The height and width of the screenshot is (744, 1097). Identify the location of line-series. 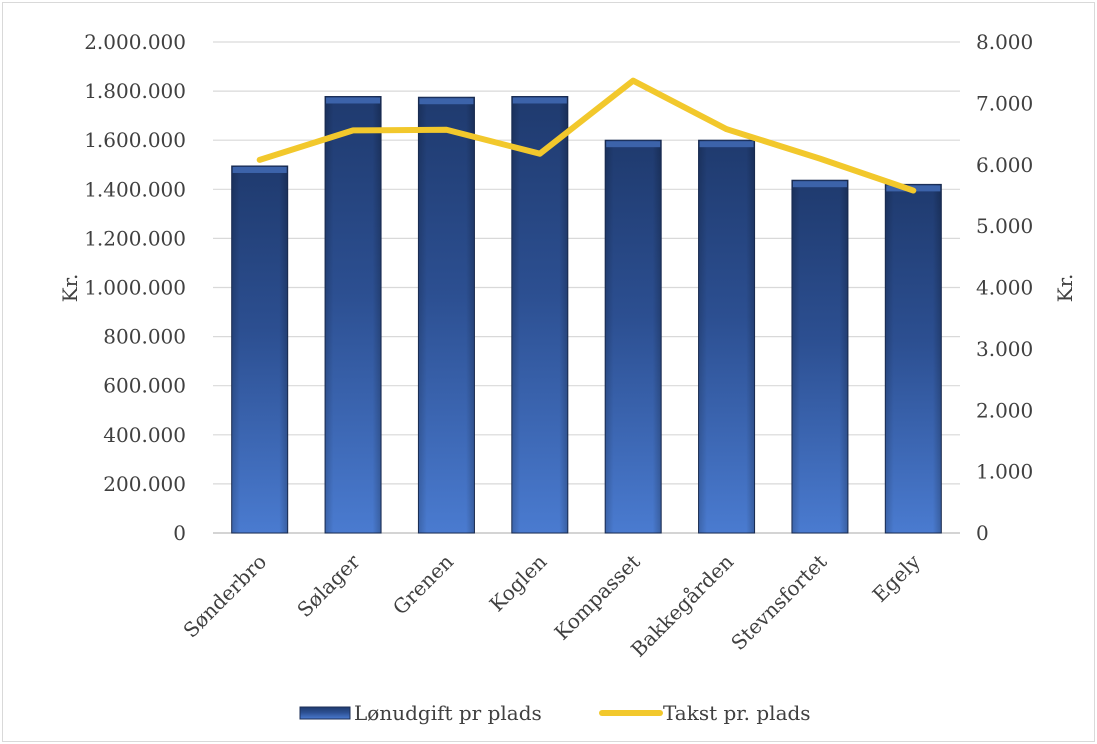
(586, 135).